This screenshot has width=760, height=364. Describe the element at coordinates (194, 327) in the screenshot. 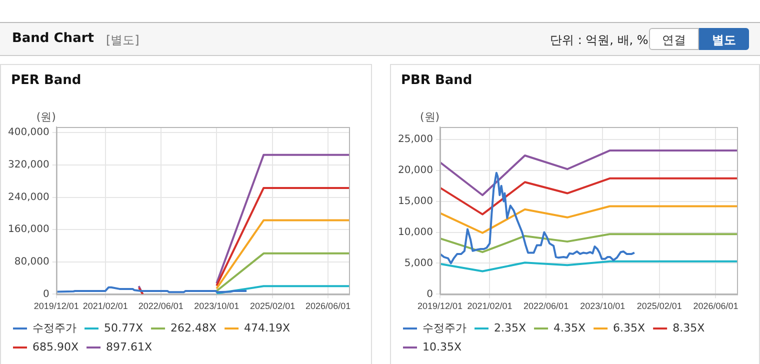

I see `legend-label: 262.48X` at that location.